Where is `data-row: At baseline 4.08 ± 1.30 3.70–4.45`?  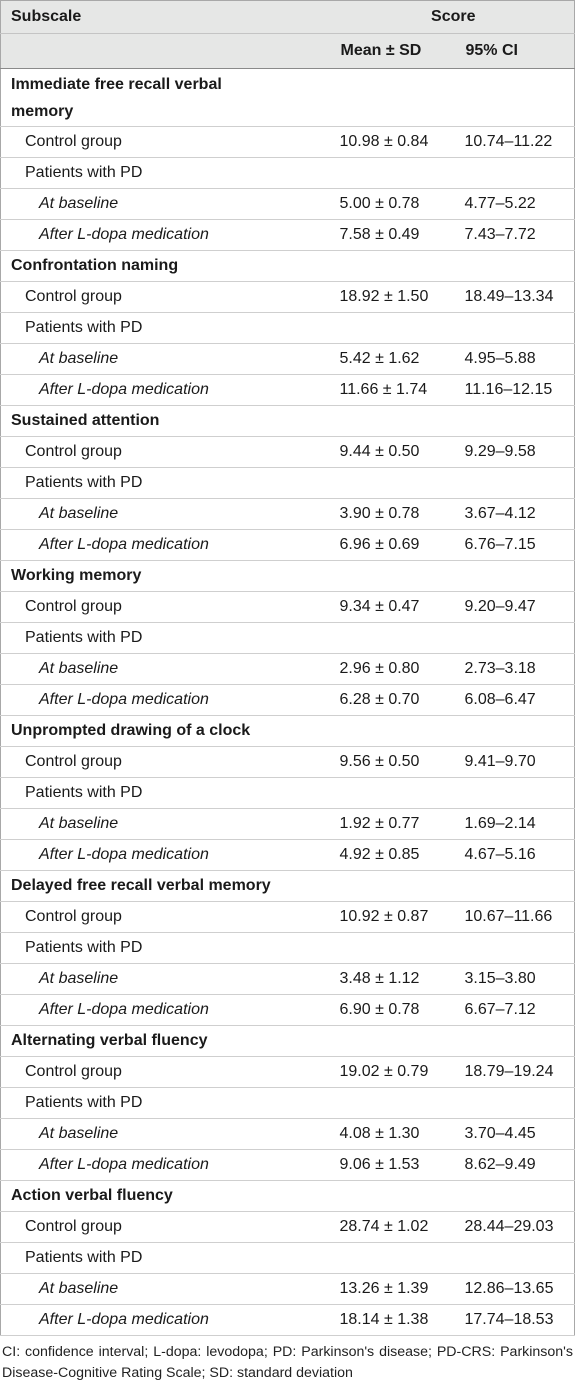
data-row: At baseline 4.08 ± 1.30 3.70–4.45 is located at coordinates (287, 1134).